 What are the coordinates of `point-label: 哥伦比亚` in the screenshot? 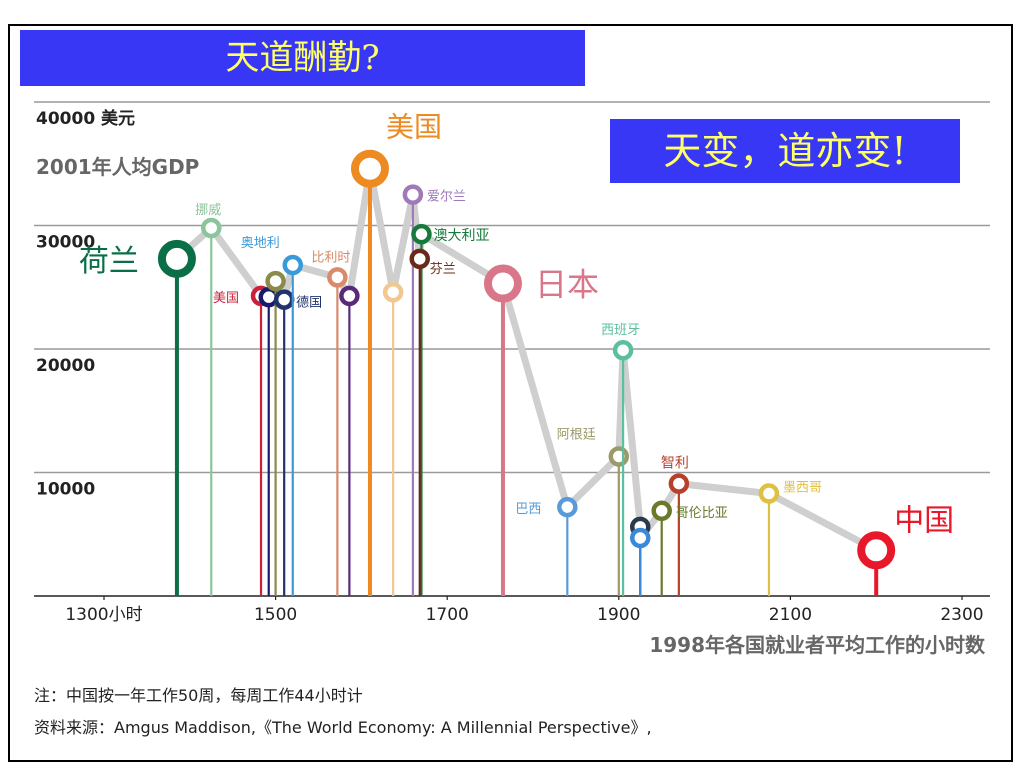 It's located at (702, 513).